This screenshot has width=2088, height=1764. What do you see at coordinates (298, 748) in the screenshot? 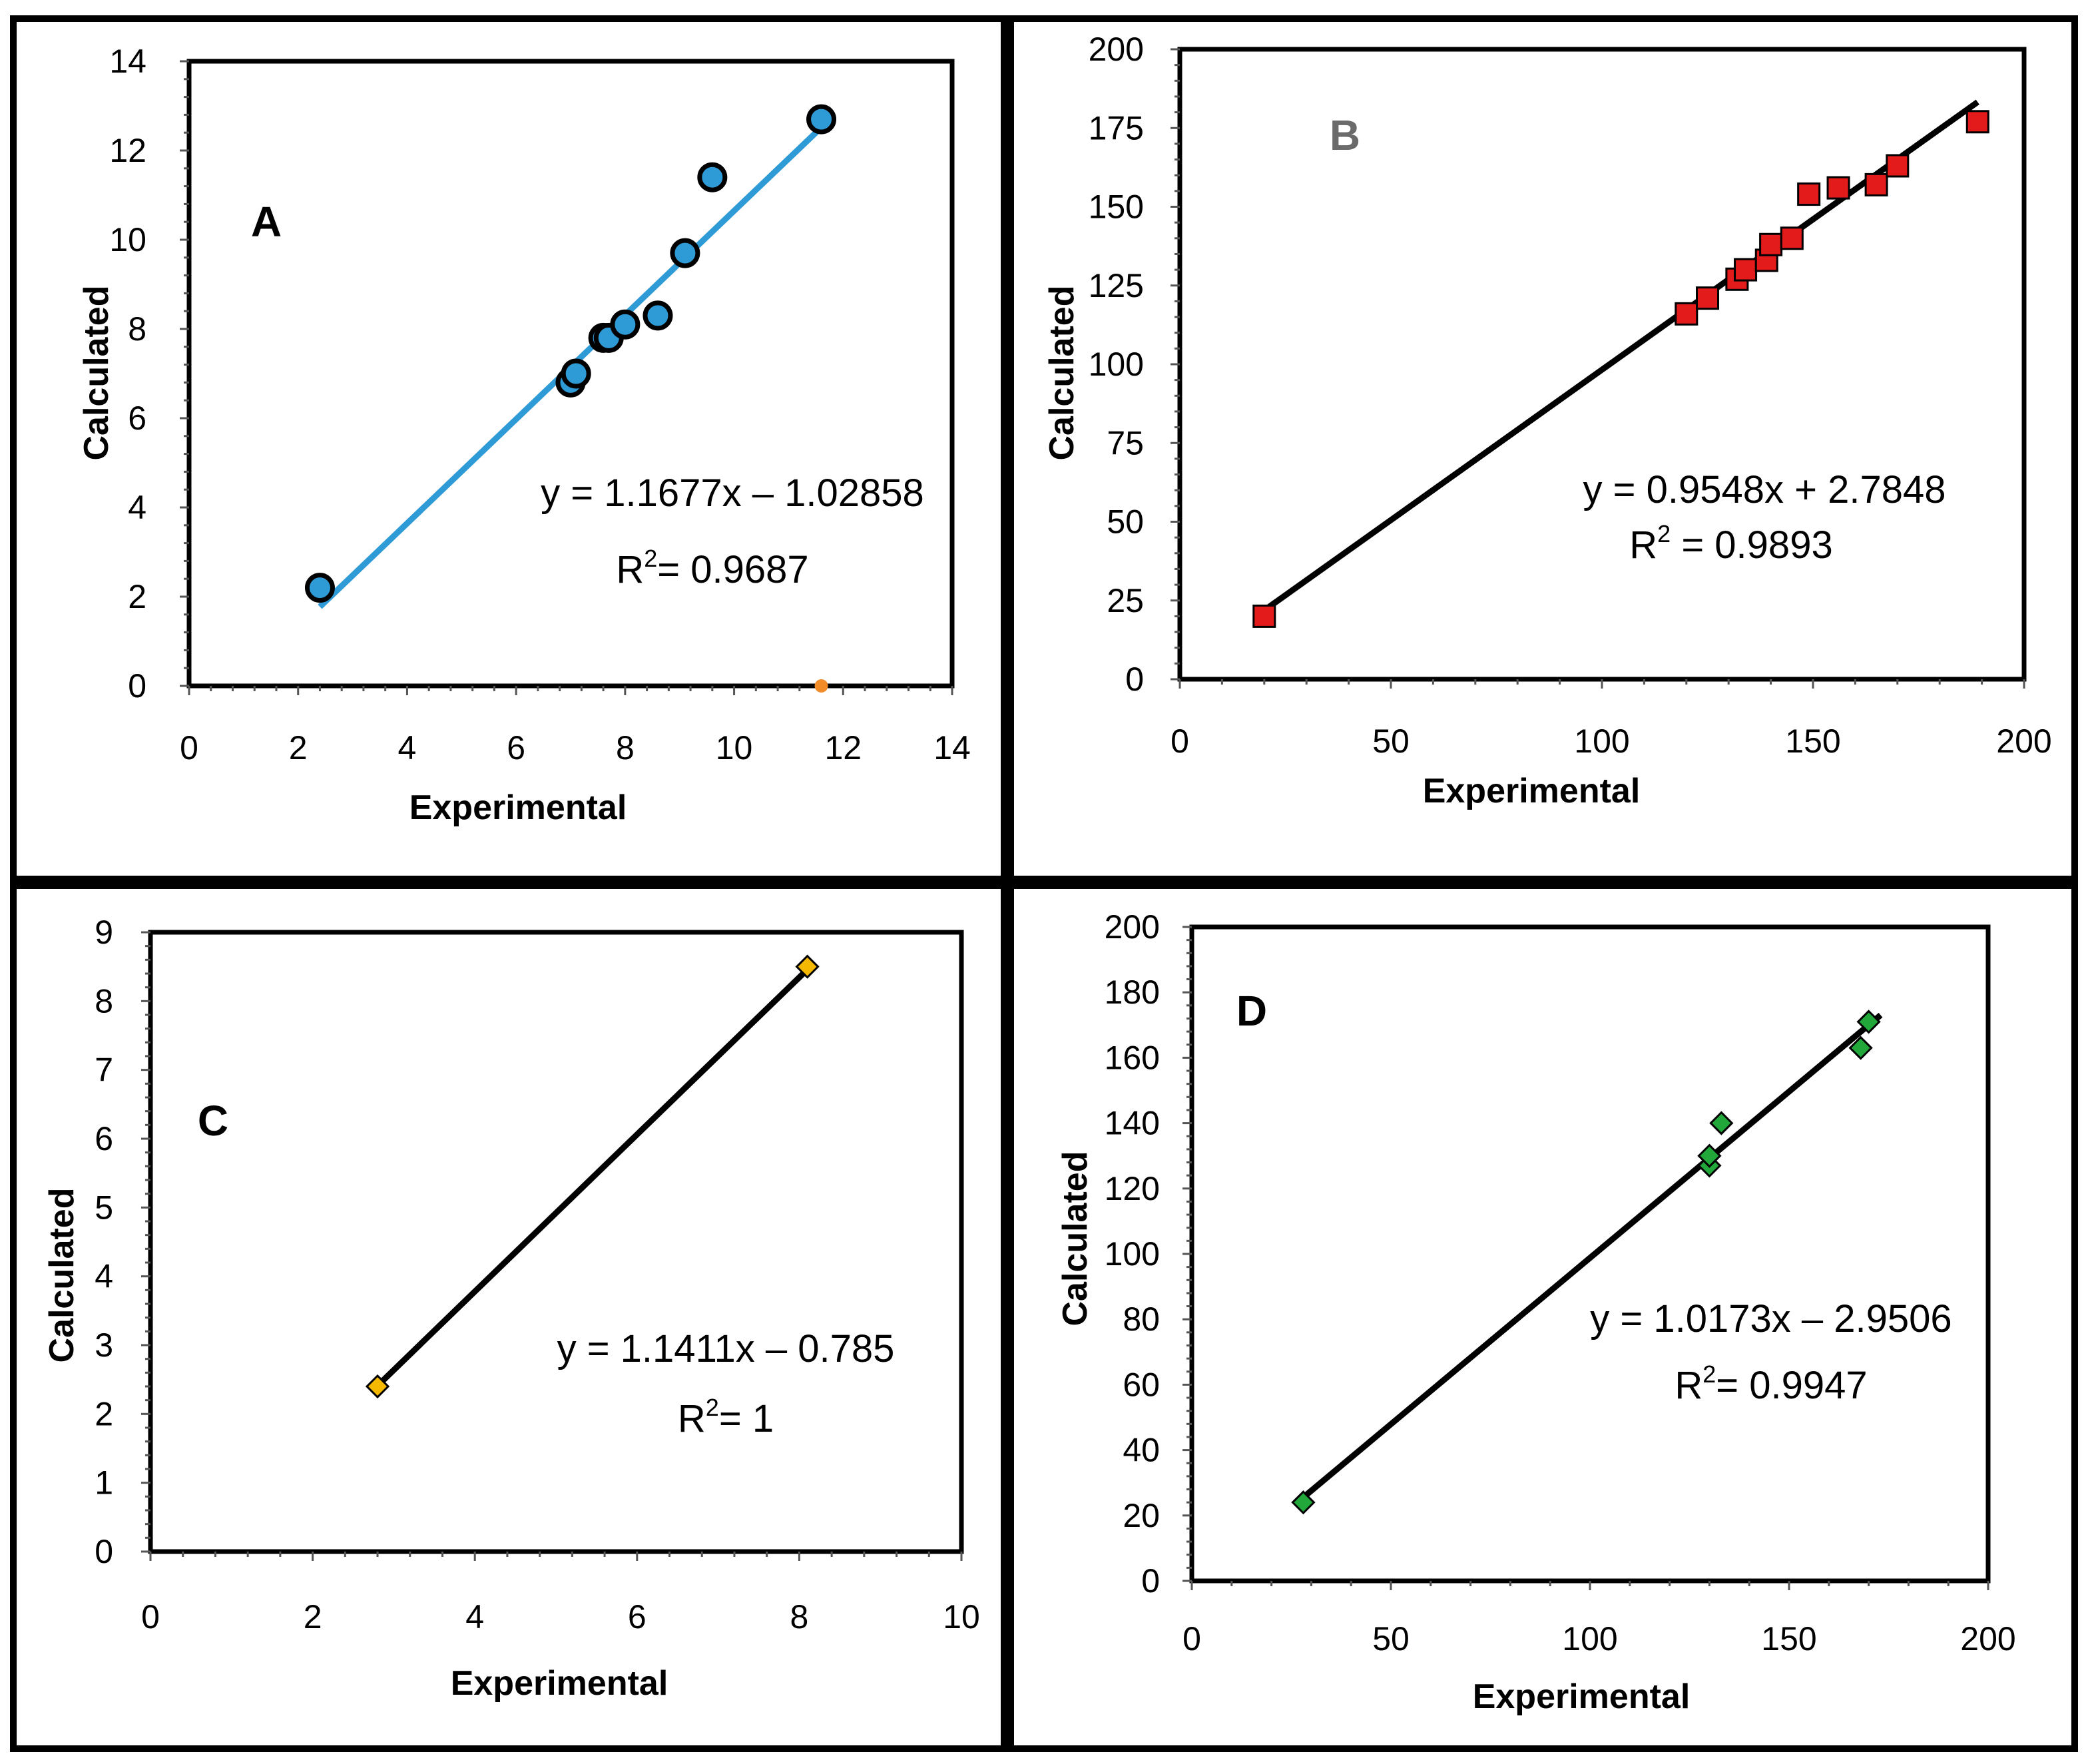
I see `x-tick-label: 2` at bounding box center [298, 748].